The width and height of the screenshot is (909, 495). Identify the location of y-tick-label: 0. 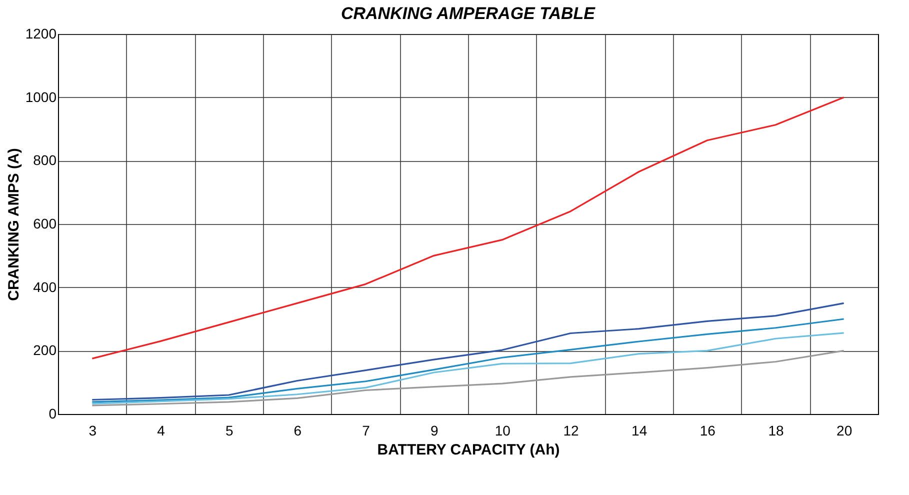
(52, 414).